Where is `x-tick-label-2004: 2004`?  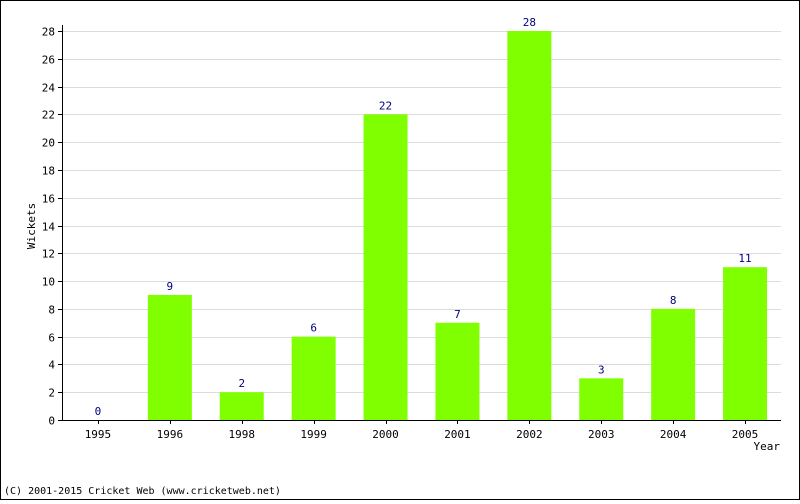
x-tick-label-2004: 2004 is located at coordinates (673, 434).